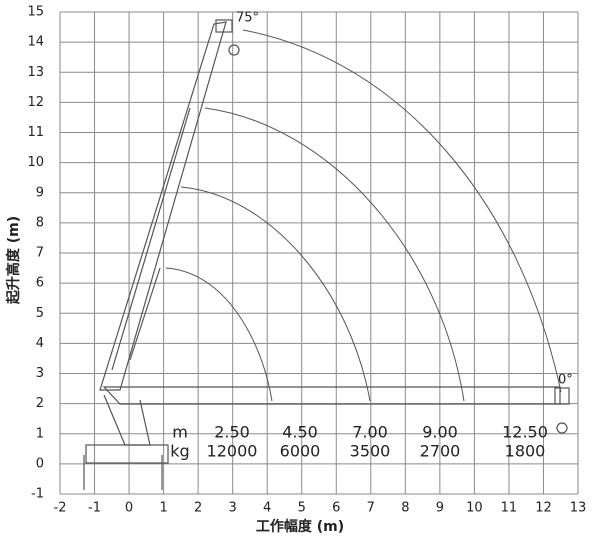 This screenshot has height=544, width=600. I want to click on x-tick-label: 9, so click(440, 508).